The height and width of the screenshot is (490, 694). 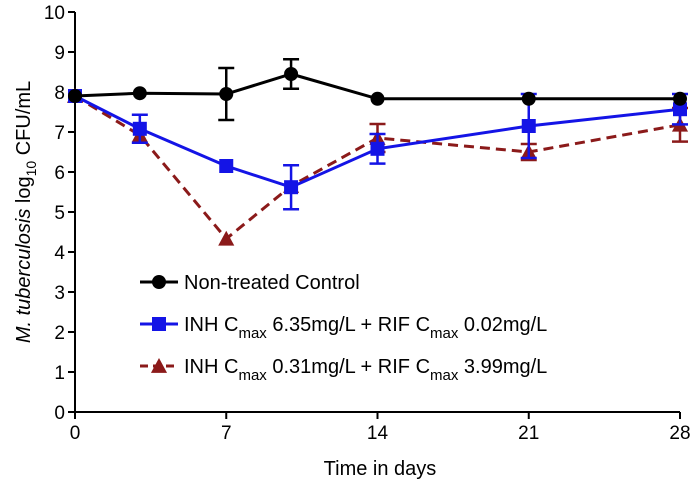 I want to click on legend-item-0: Non-treated Control, so click(x=250, y=283).